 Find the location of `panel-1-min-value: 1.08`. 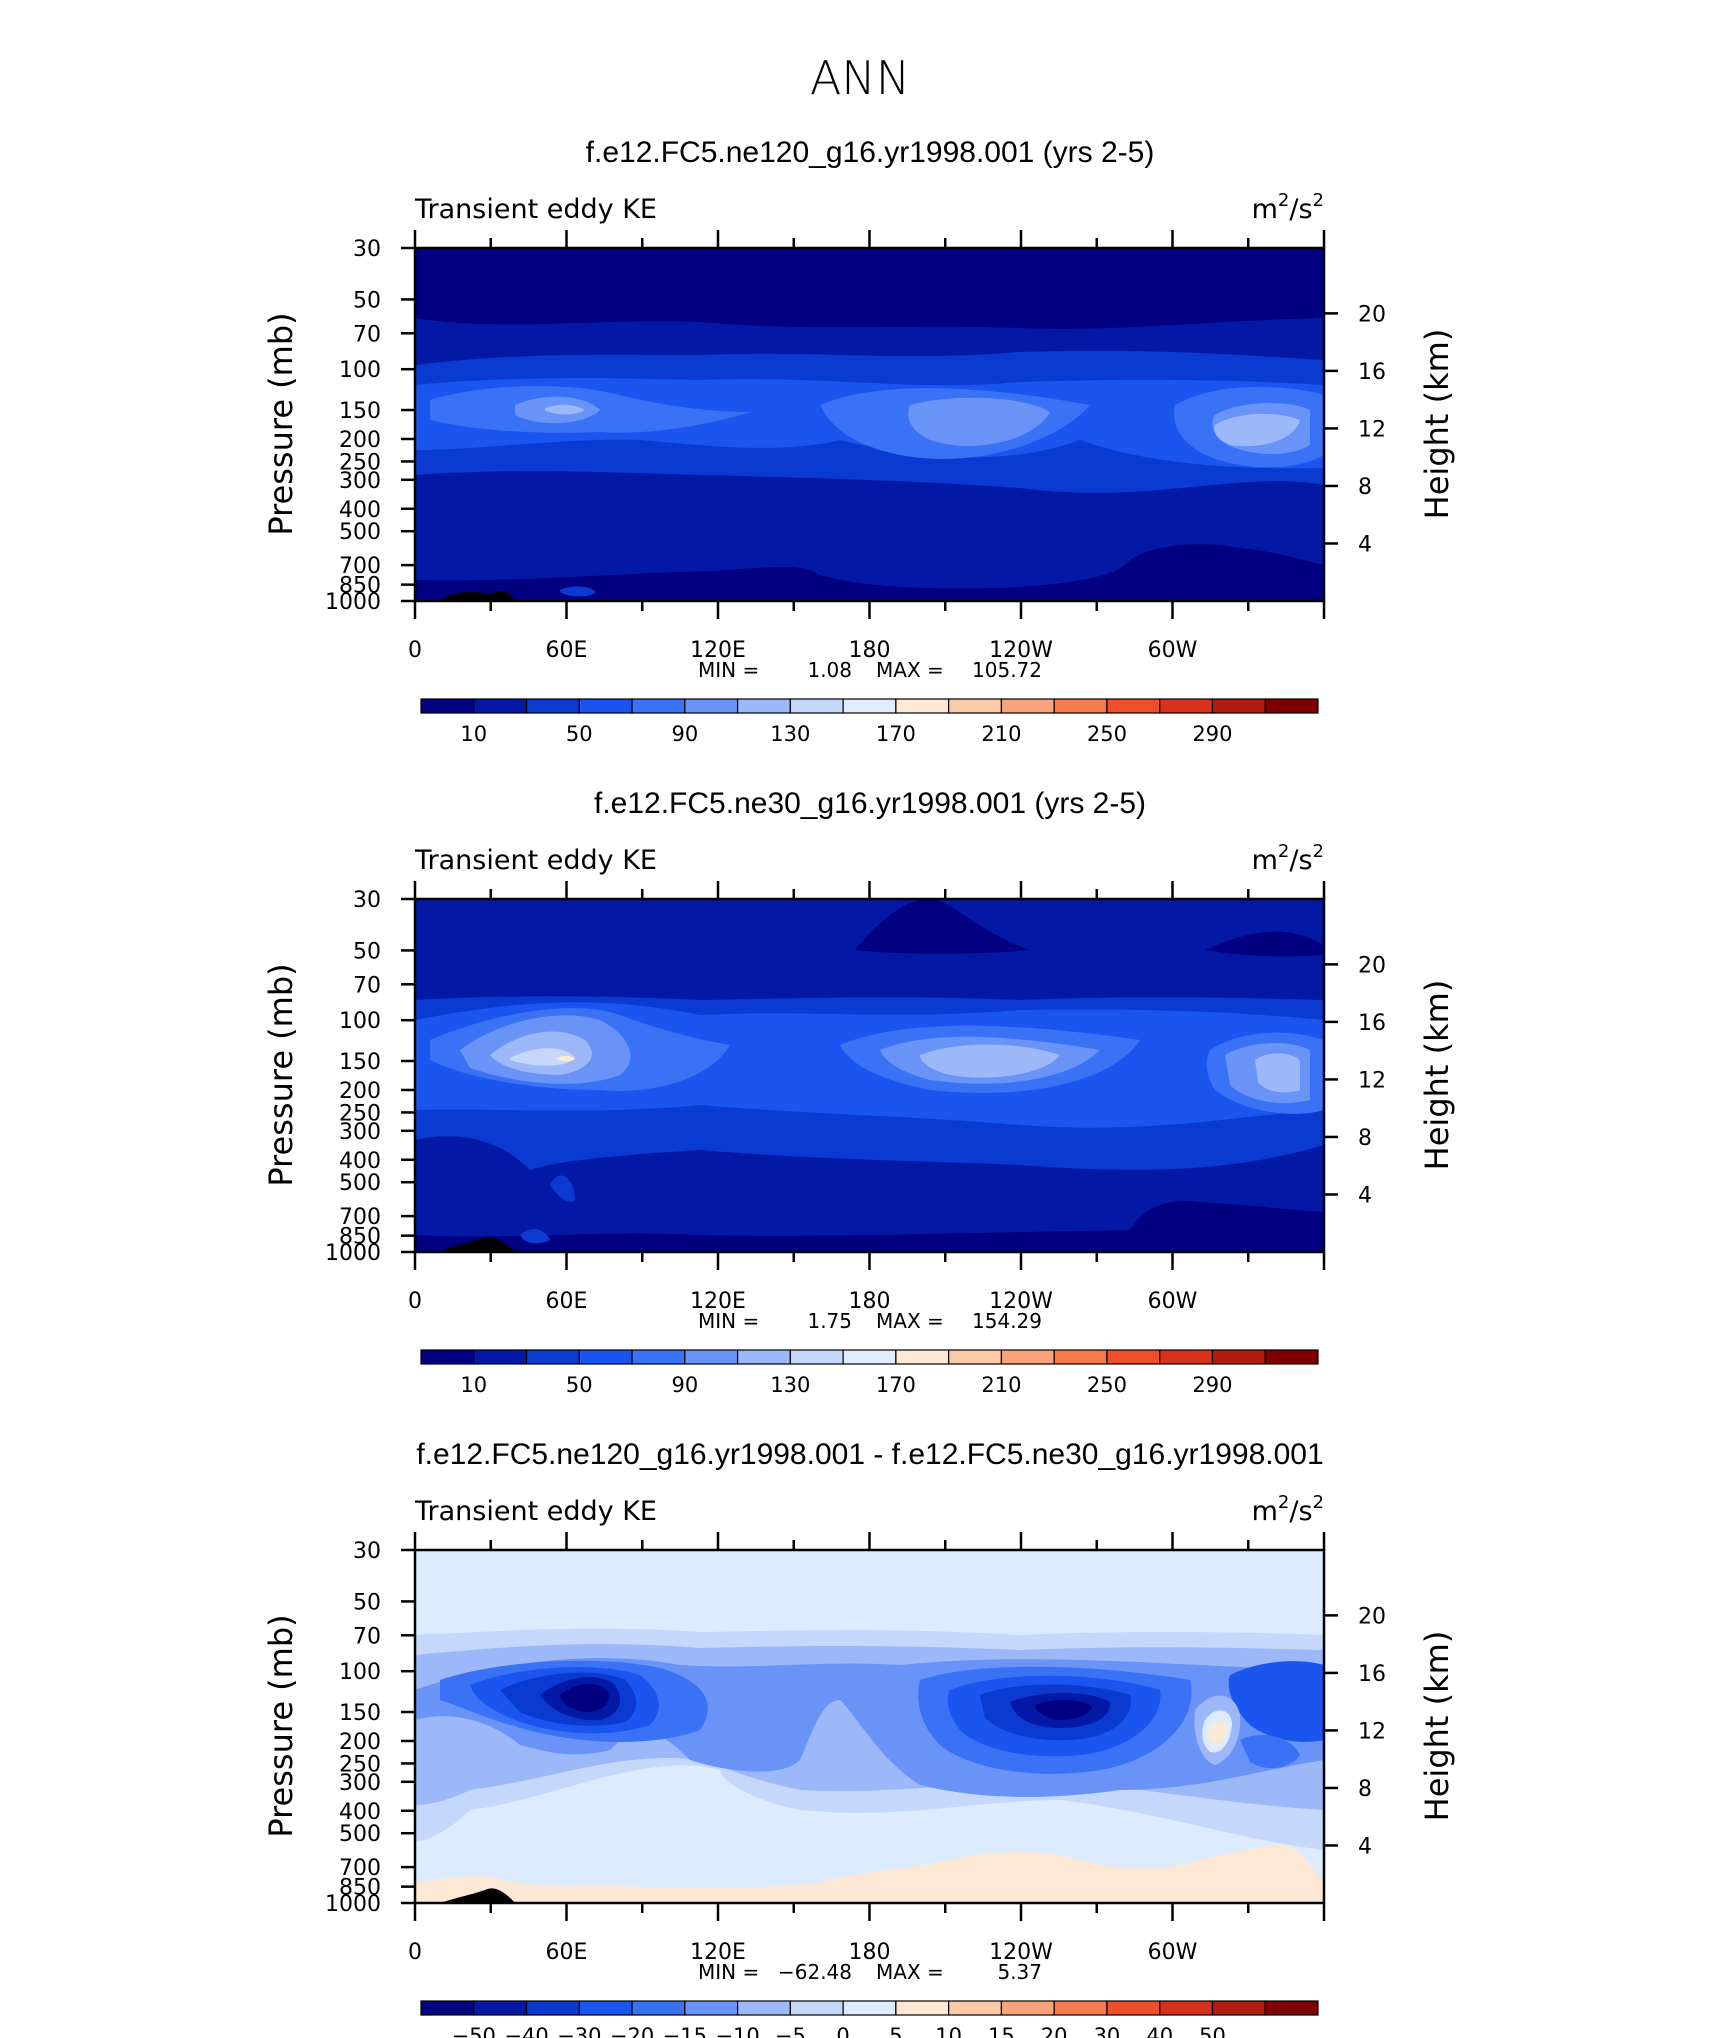

panel-1-min-value: 1.08 is located at coordinates (829, 670).